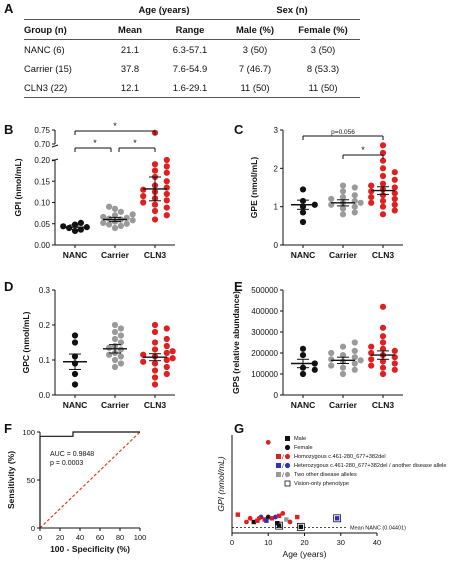 The image size is (474, 564). I want to click on group-cell: Carrier (15), so click(48, 68).